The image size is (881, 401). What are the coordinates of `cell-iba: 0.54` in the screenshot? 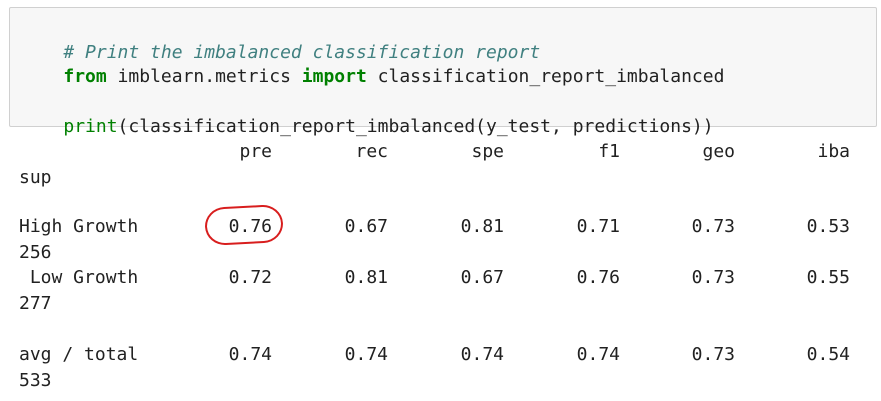 It's located at (828, 354).